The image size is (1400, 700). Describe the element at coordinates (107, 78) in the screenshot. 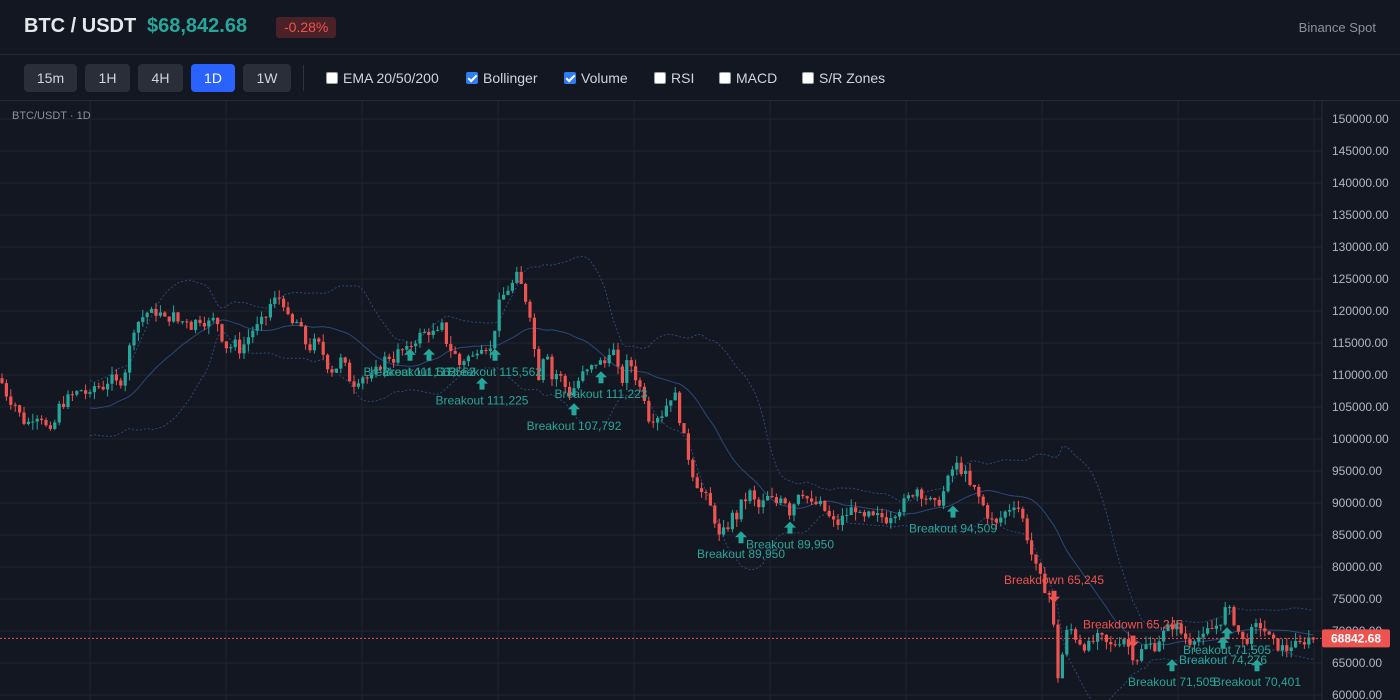

I see `timeframe-1h-button: 1H` at that location.